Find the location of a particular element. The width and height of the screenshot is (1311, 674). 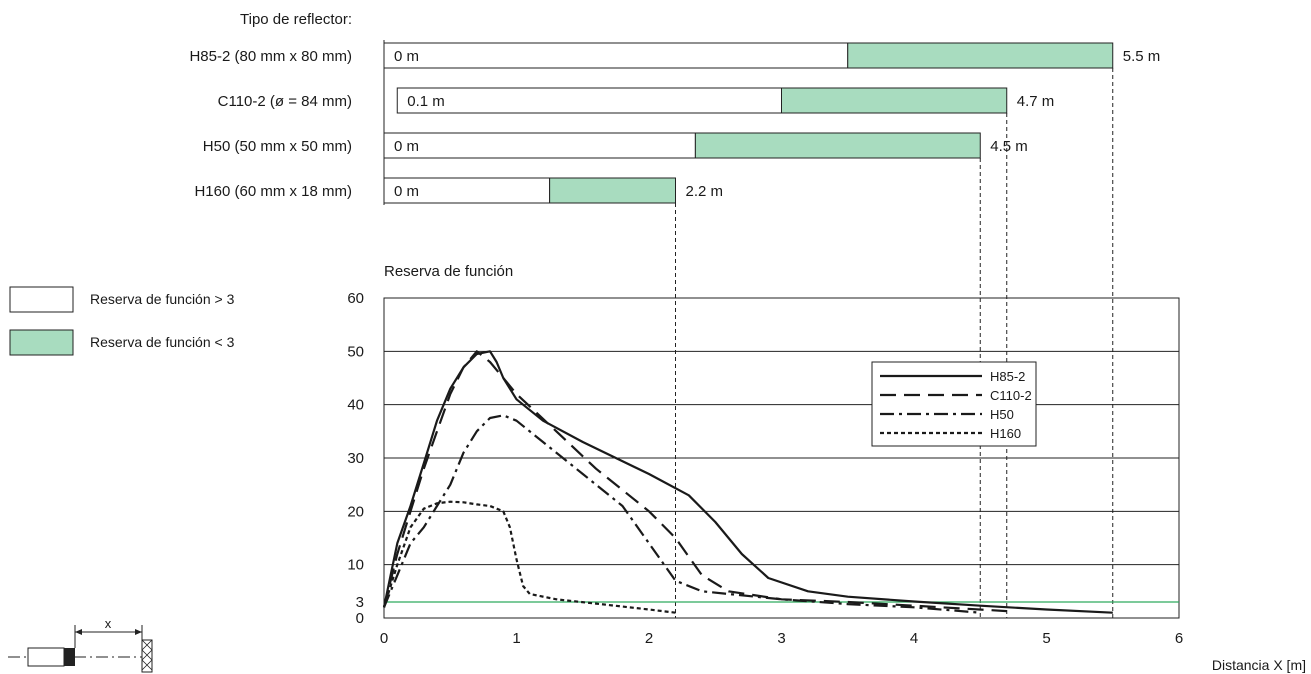

range-bar-max-label: 2.2 m is located at coordinates (705, 191).